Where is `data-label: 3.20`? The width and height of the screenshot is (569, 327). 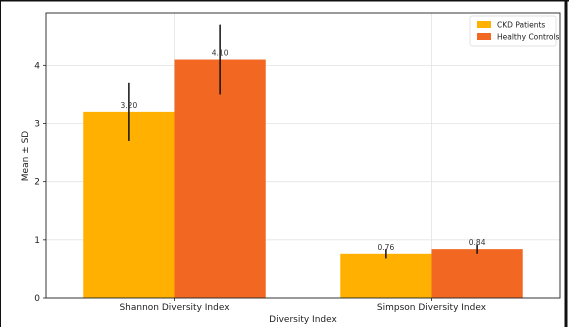
data-label: 3.20 is located at coordinates (129, 105).